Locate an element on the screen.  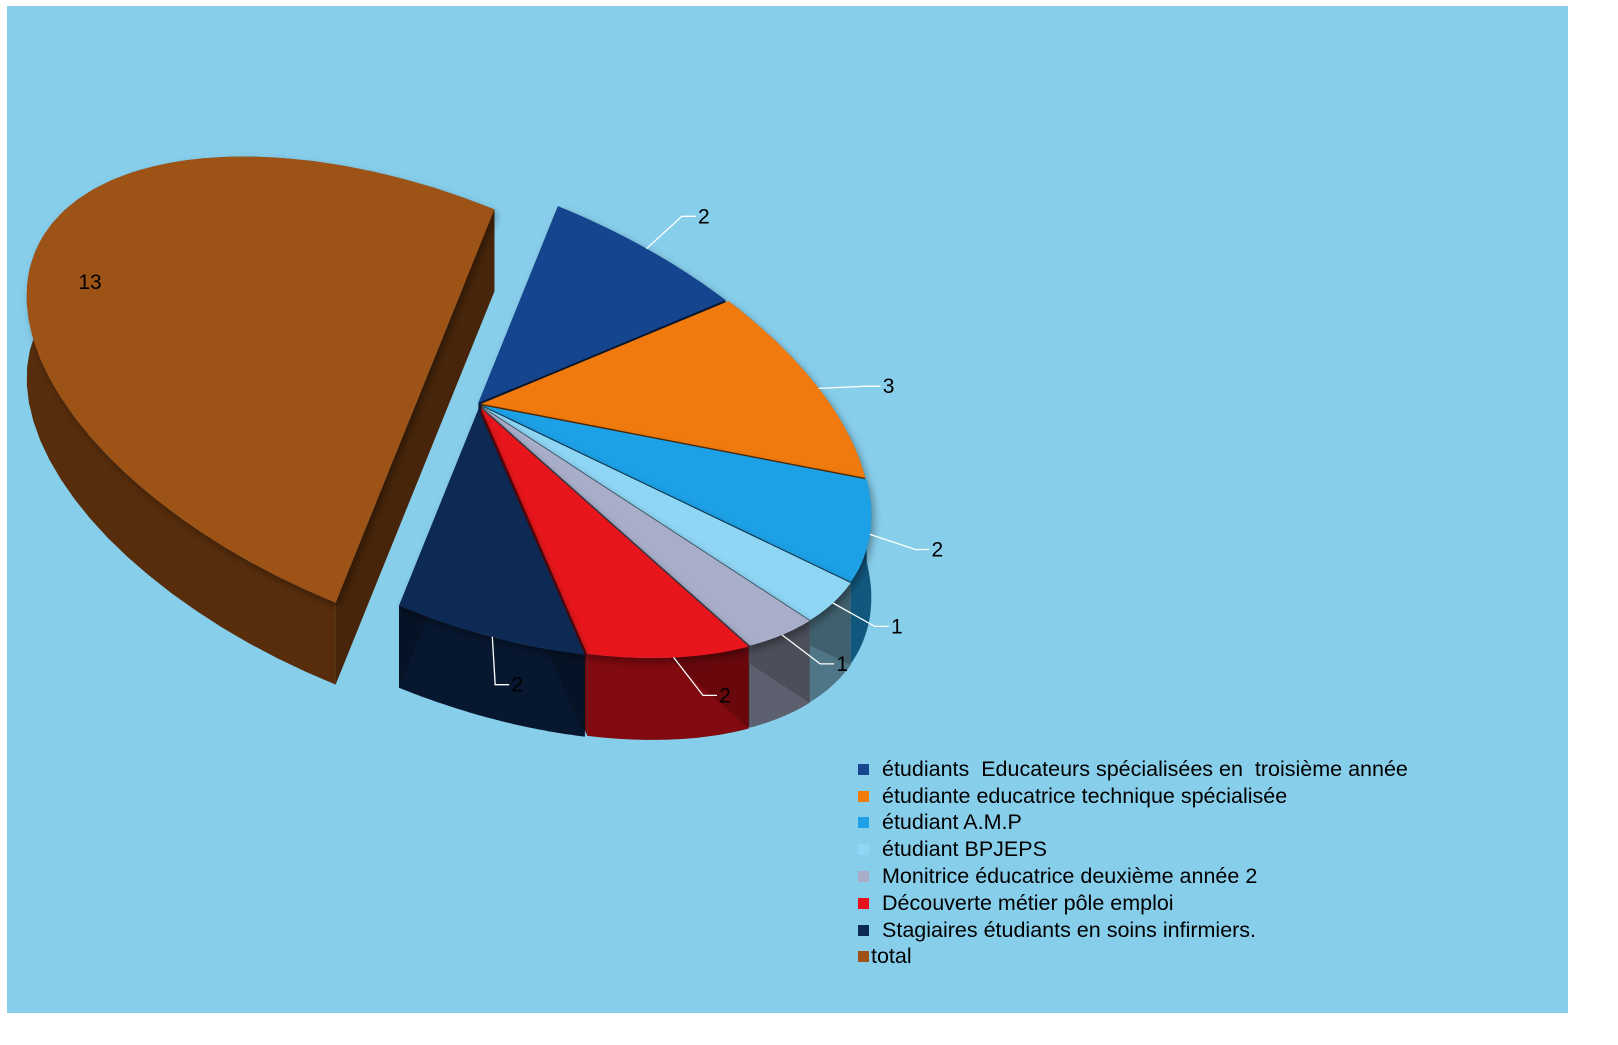
pie-slice-etudiante-educatrice-technique-specialisee is located at coordinates (673, 389).